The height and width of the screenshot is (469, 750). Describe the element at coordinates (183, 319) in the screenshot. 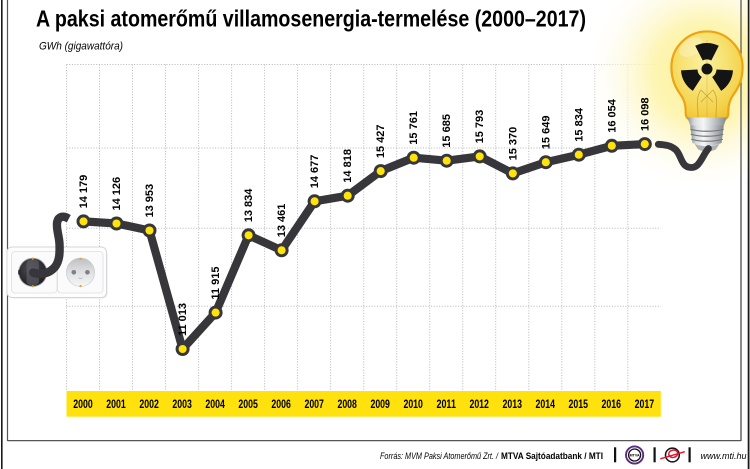

I see `svg-text: 11 013` at that location.